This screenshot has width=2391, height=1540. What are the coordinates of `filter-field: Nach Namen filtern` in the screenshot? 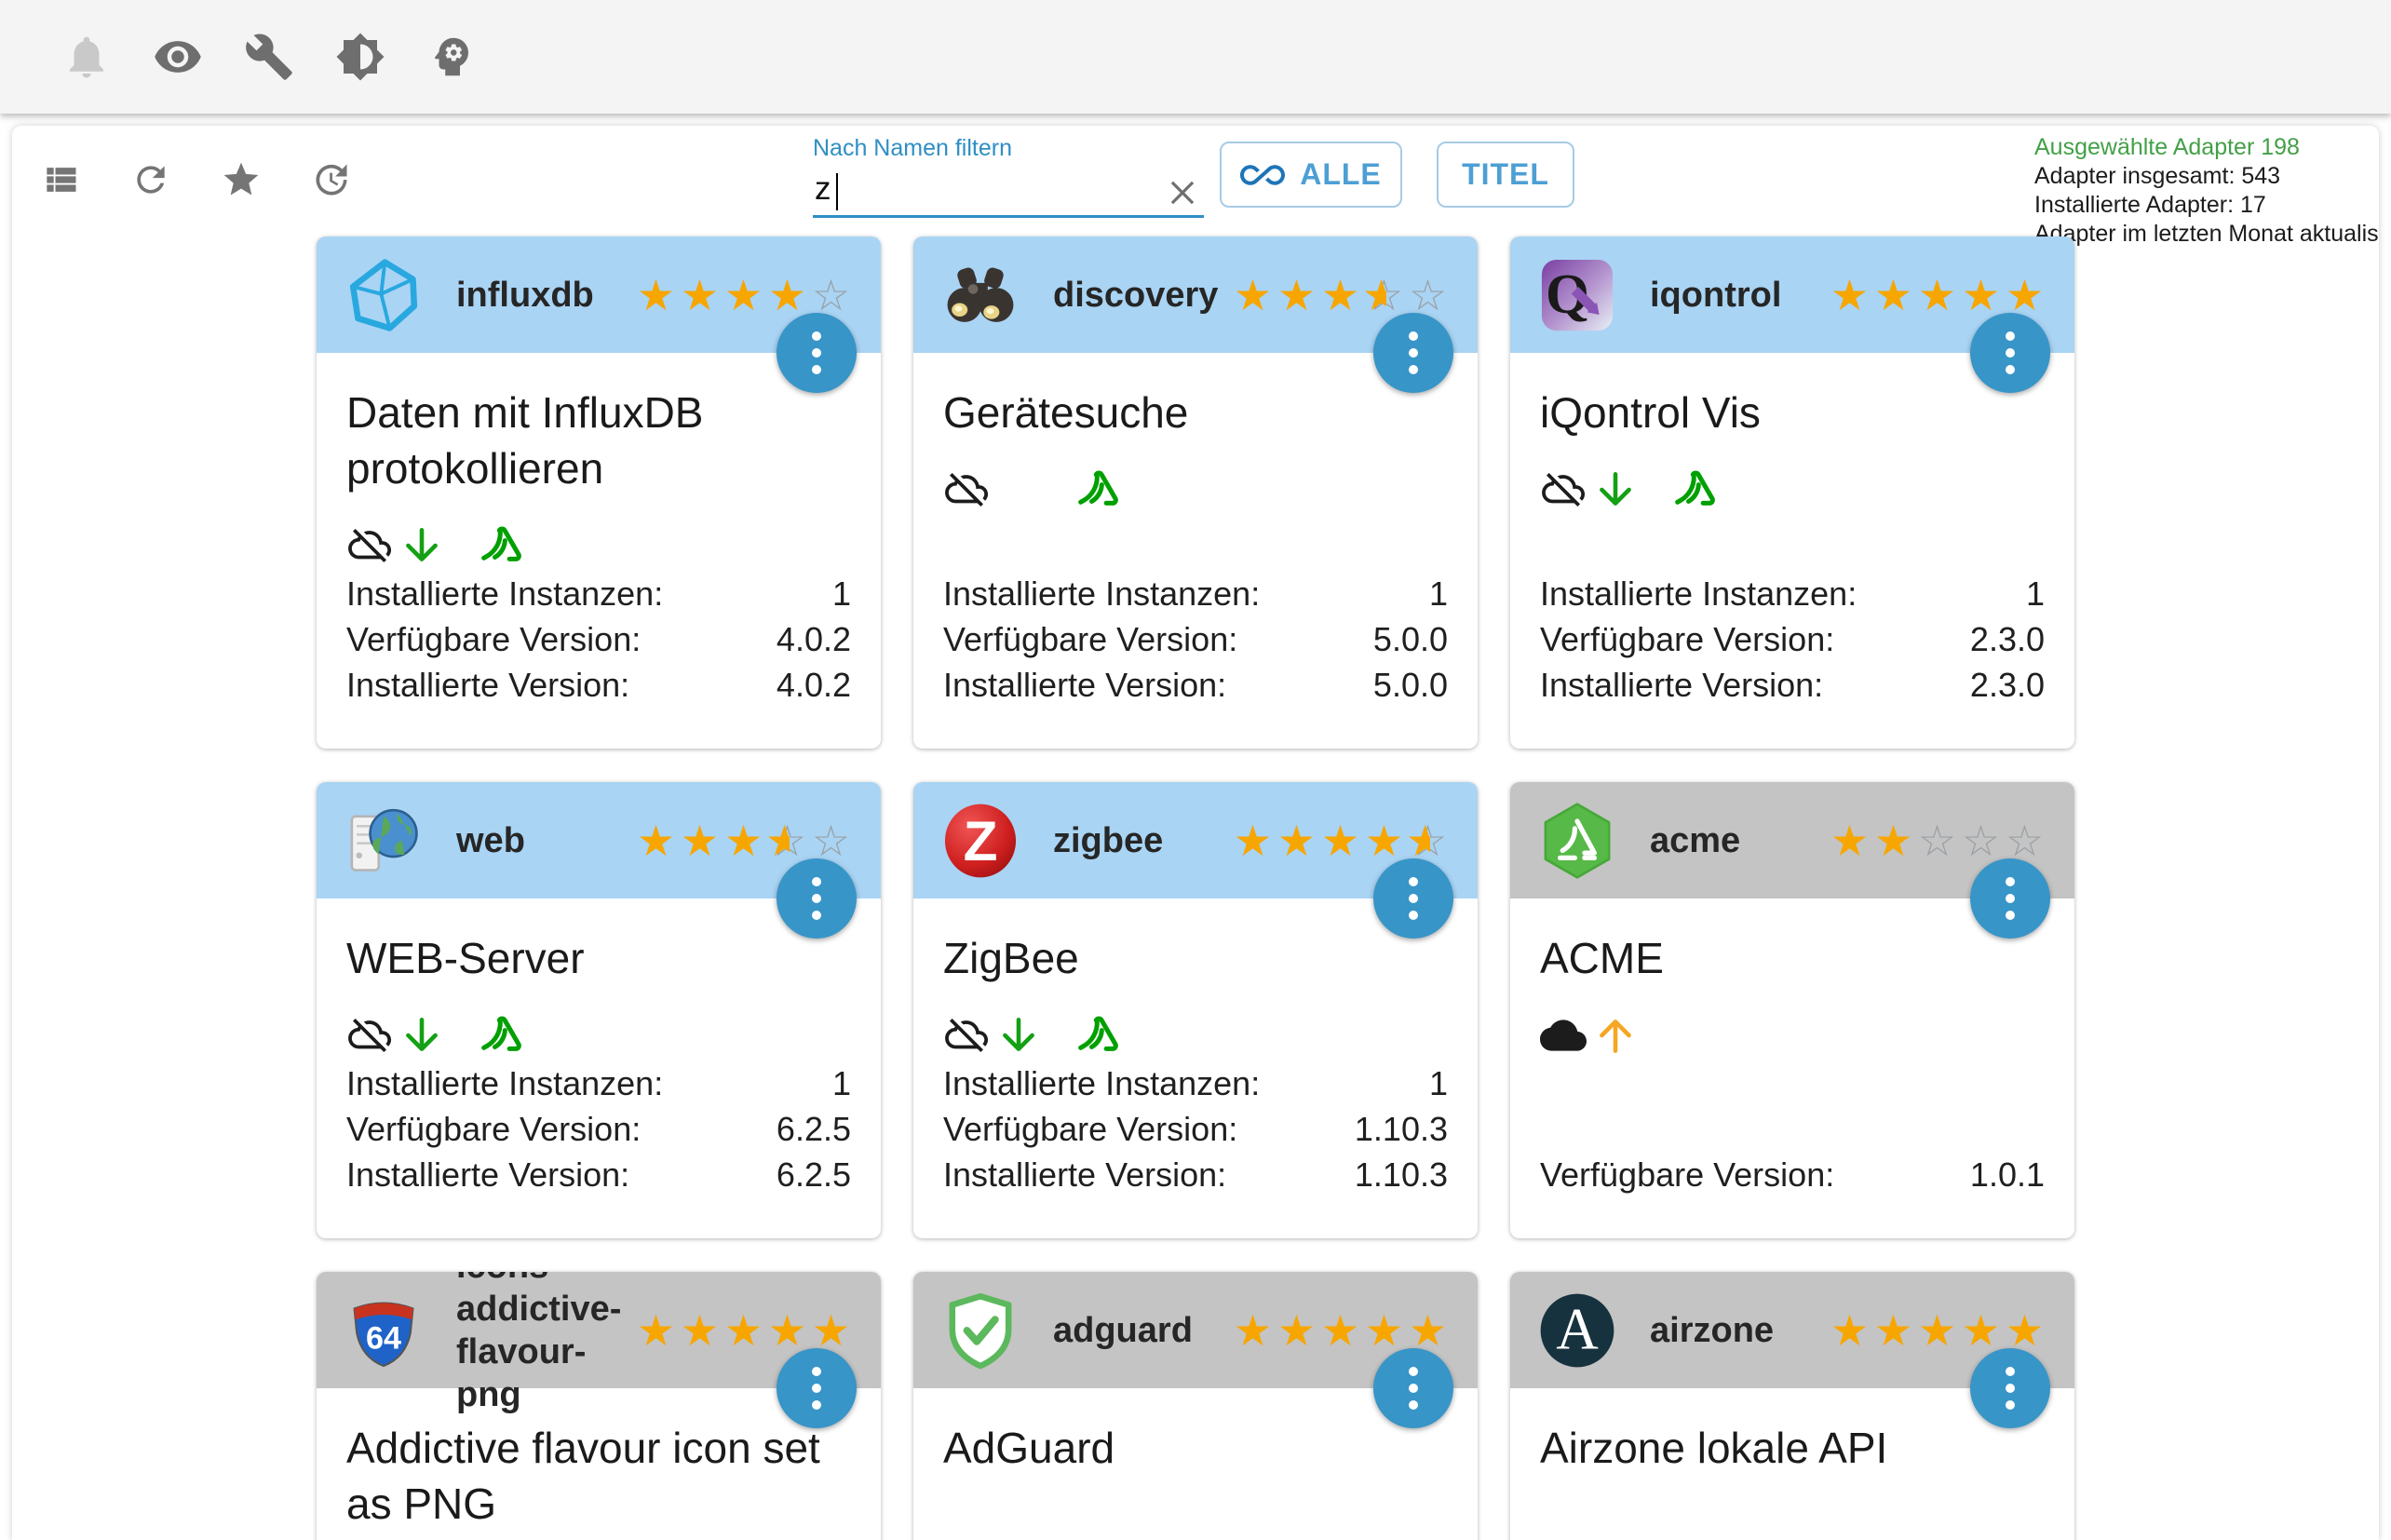 It's located at (1008, 176).